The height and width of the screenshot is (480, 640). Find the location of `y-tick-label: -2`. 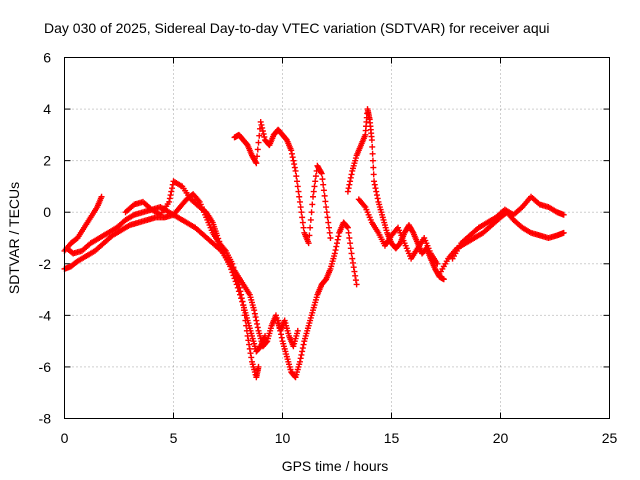

y-tick-label: -2 is located at coordinates (45, 264).